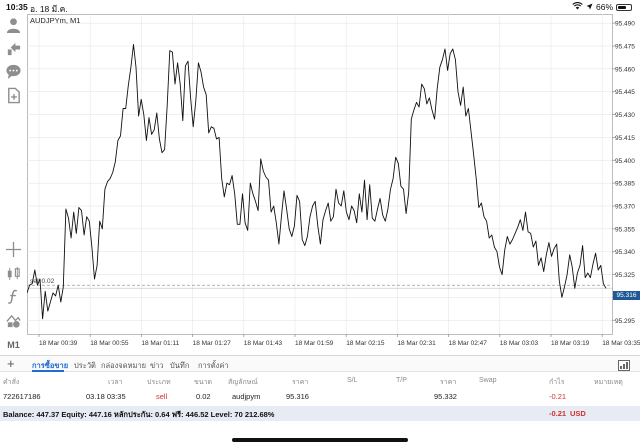 The width and height of the screenshot is (640, 447). What do you see at coordinates (13, 273) in the screenshot?
I see `indicator-icon` at bounding box center [13, 273].